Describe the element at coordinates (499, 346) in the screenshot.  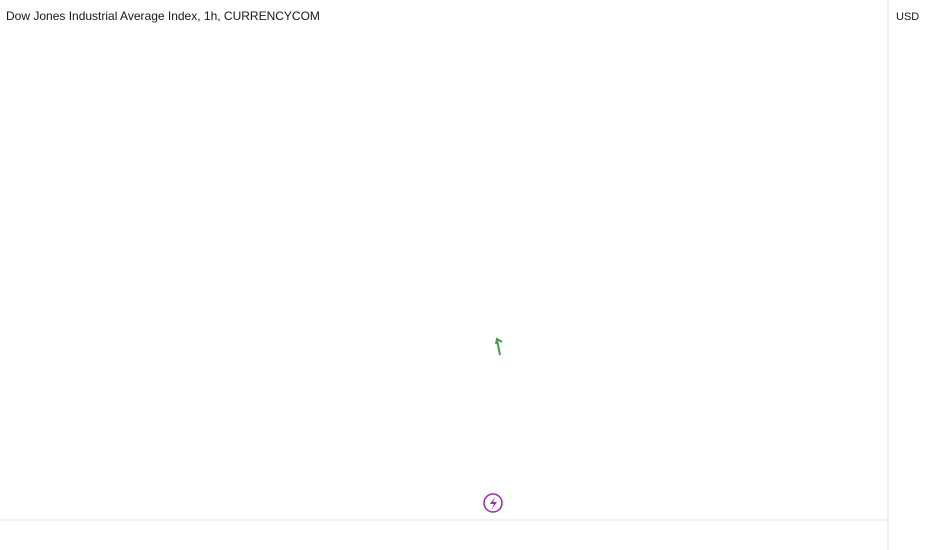
I see `arrow` at that location.